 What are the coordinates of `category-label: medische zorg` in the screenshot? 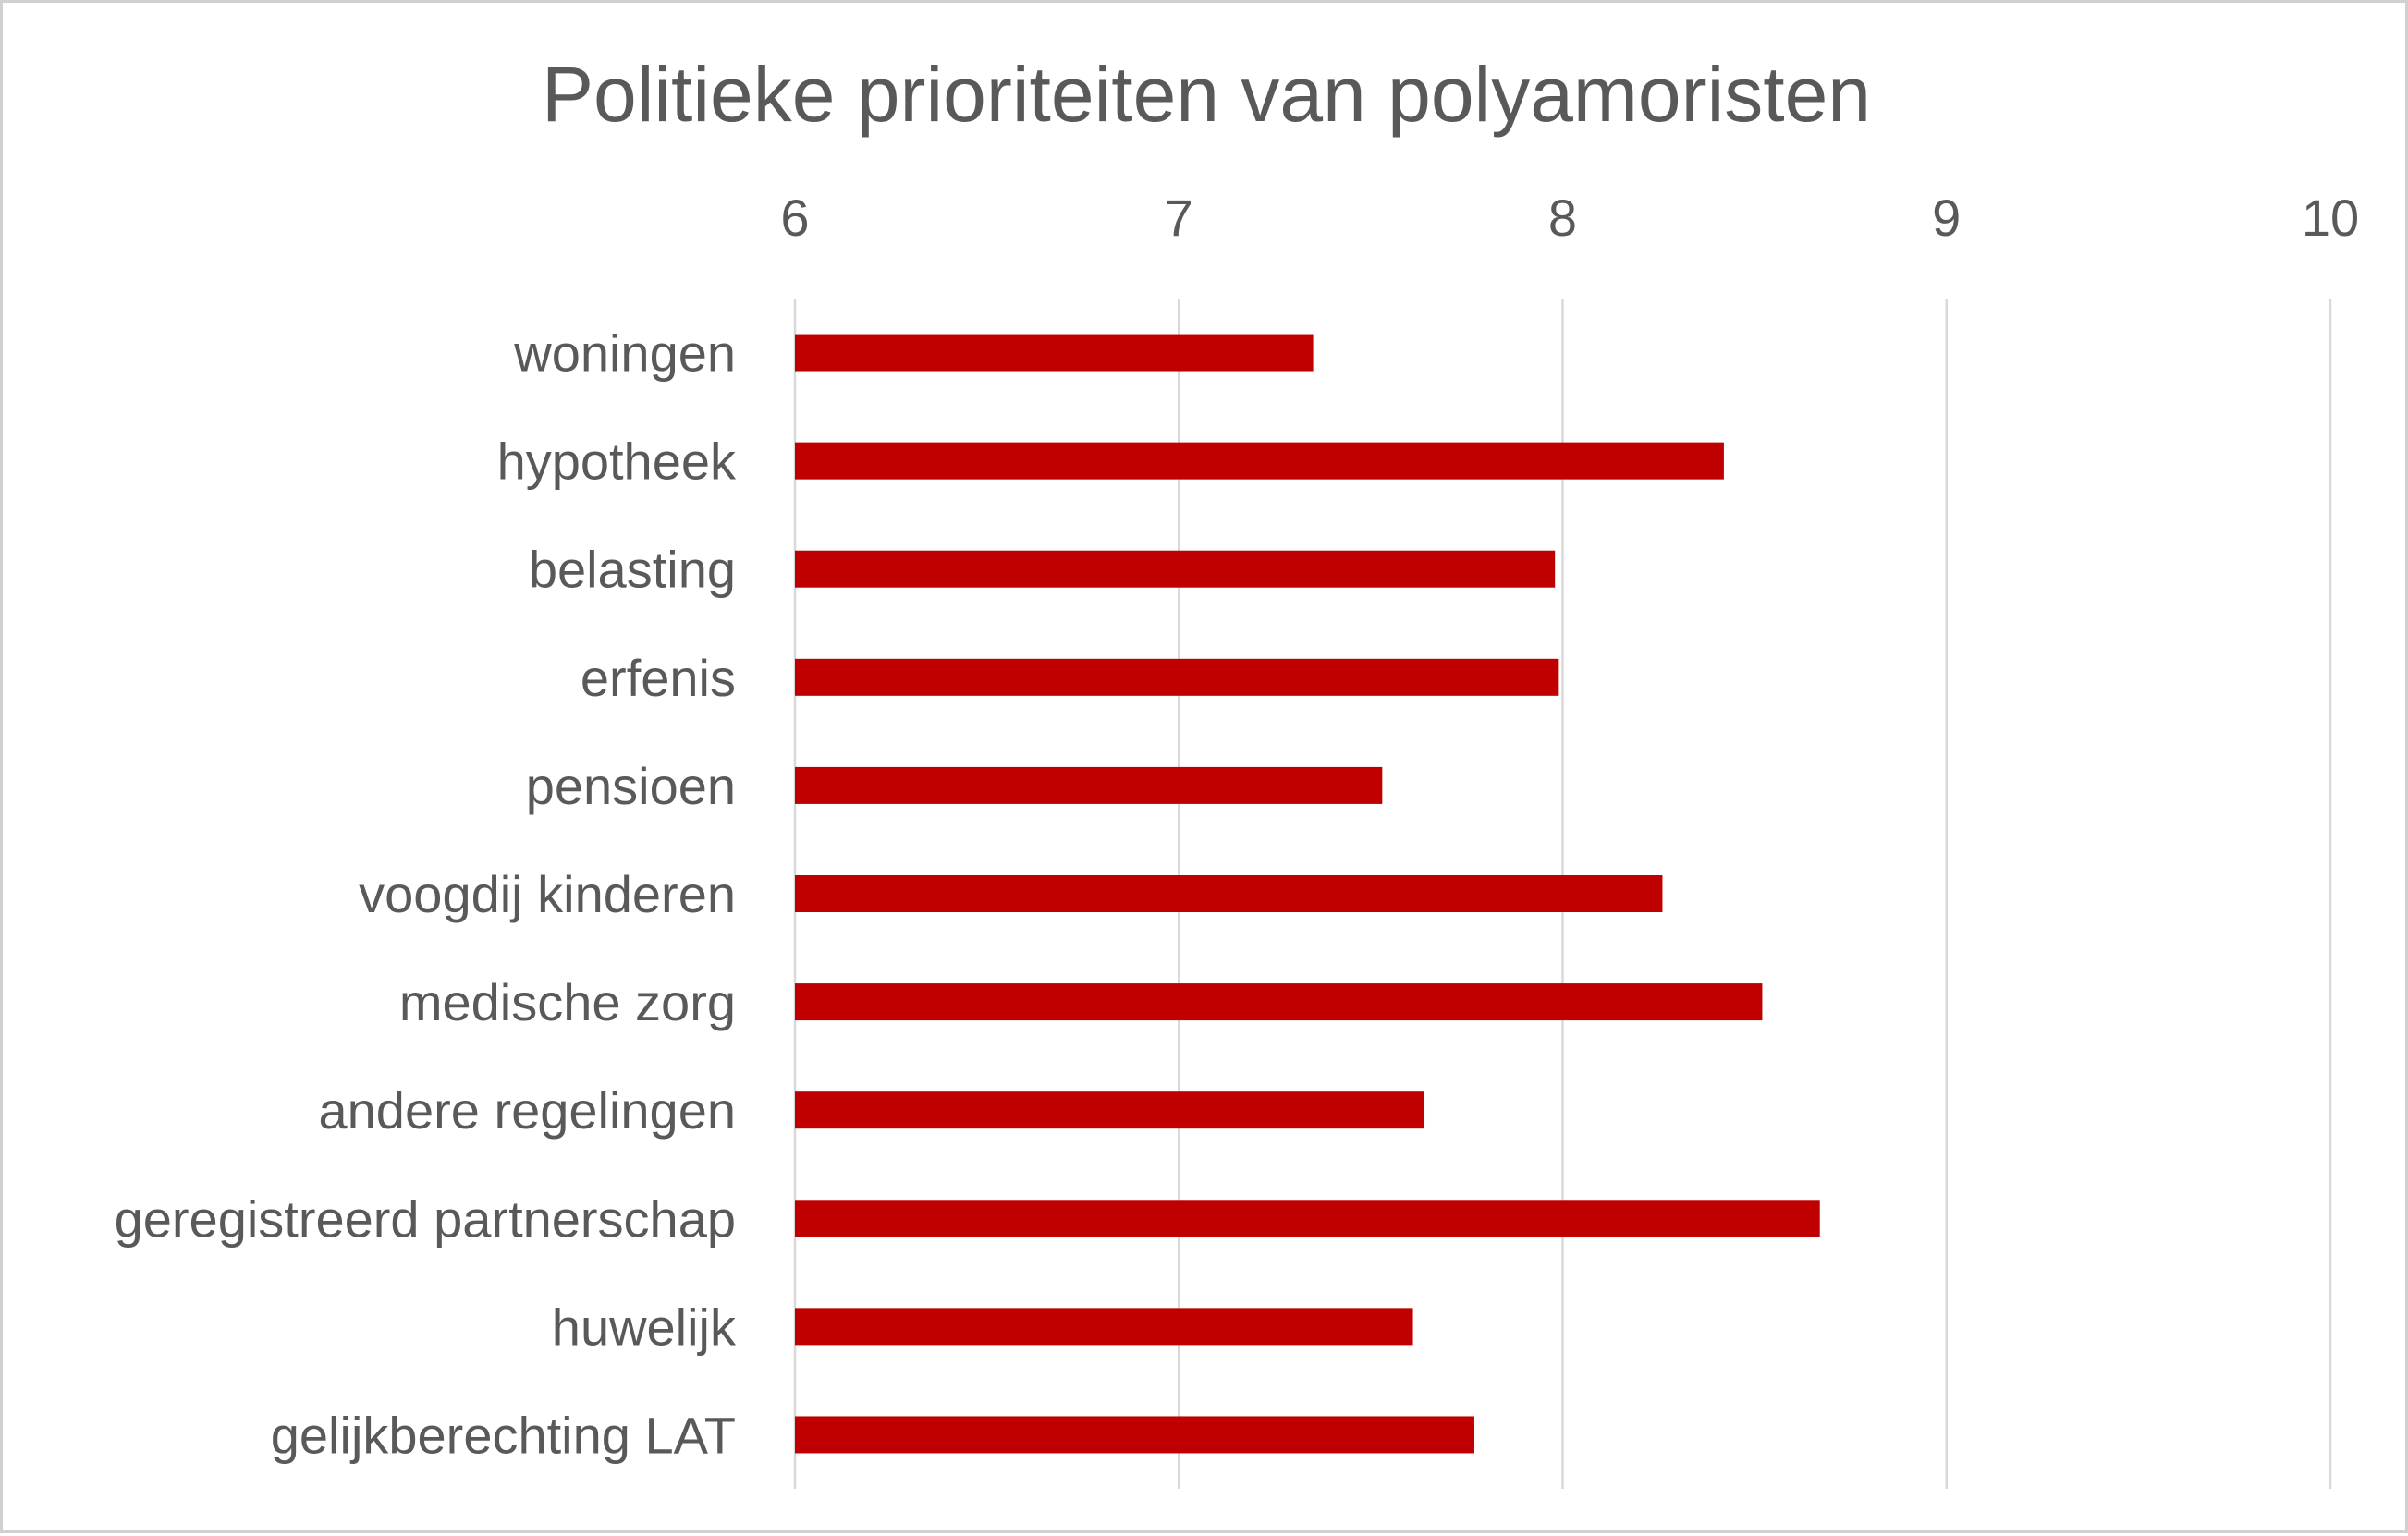 It's located at (567, 1002).